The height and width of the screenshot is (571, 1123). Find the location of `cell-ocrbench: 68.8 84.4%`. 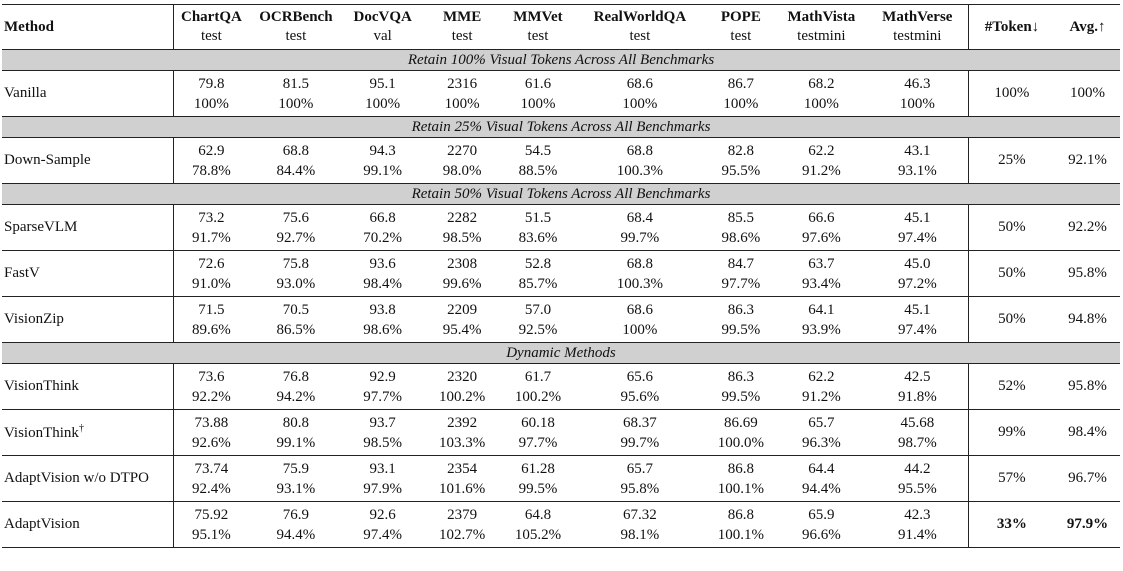

cell-ocrbench: 68.8 84.4% is located at coordinates (295, 160).